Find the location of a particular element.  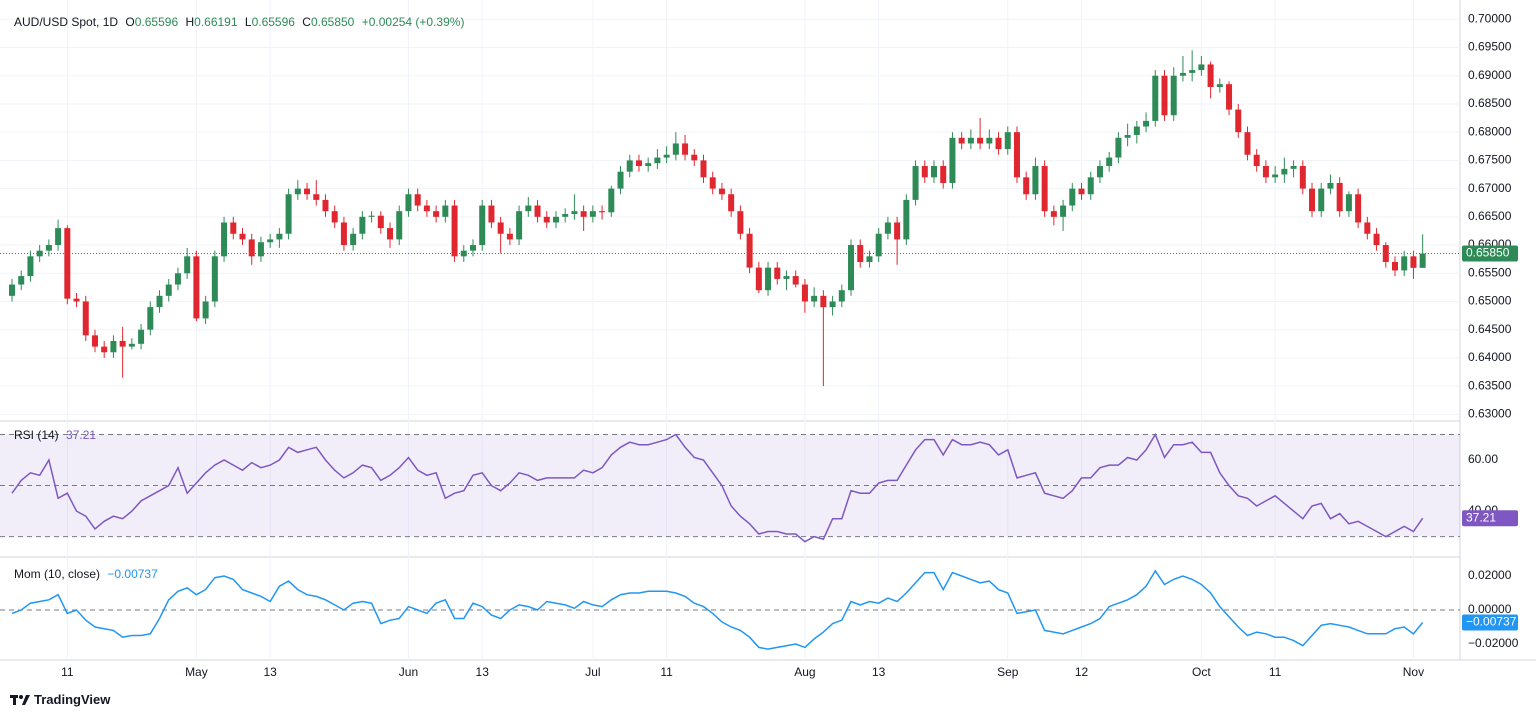

footer: TradingView is located at coordinates (60, 699).